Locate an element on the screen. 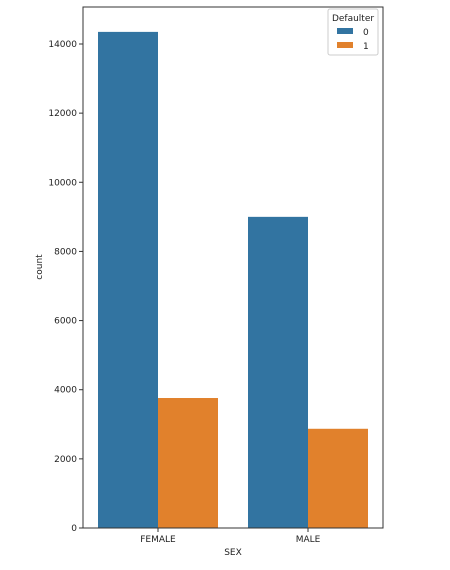  x-tick-label-male: MALE is located at coordinates (308, 540).